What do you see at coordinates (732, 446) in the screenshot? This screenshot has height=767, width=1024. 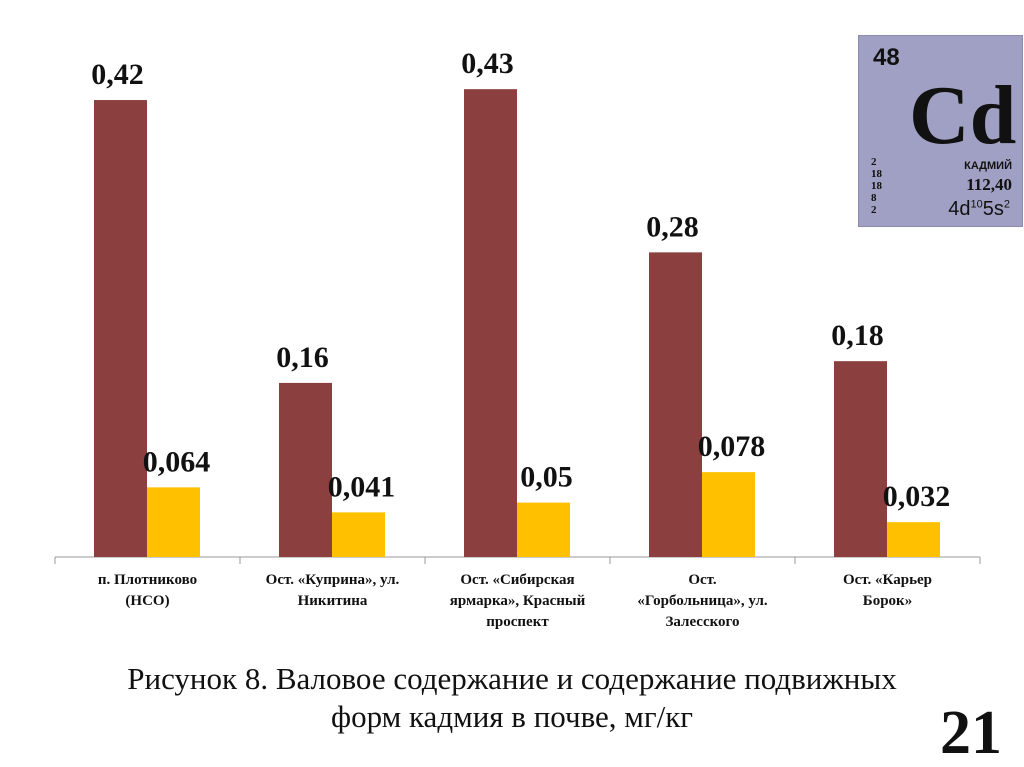 I see `data-label: 0,078` at bounding box center [732, 446].